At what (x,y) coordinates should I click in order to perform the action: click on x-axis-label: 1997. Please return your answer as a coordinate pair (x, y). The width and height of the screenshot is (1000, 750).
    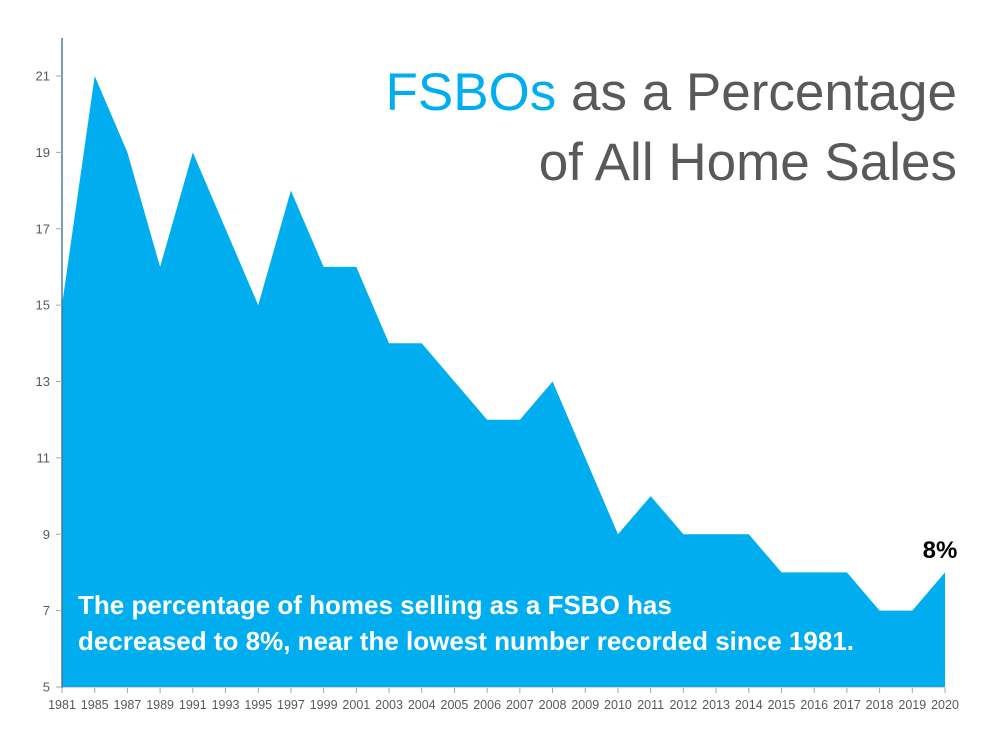
    Looking at the image, I should click on (291, 705).